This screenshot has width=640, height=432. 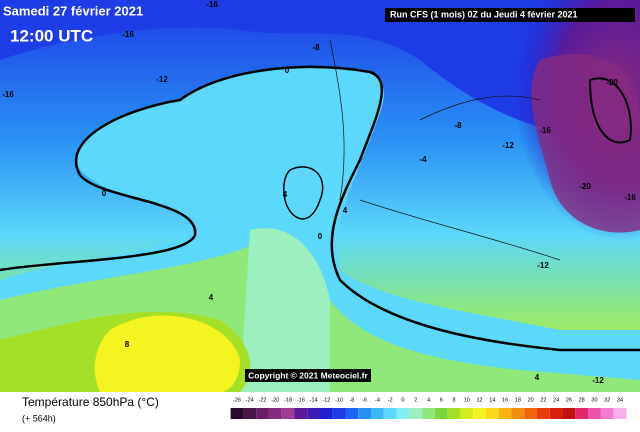 What do you see at coordinates (364, 400) in the screenshot?
I see `scale-label: -6` at bounding box center [364, 400].